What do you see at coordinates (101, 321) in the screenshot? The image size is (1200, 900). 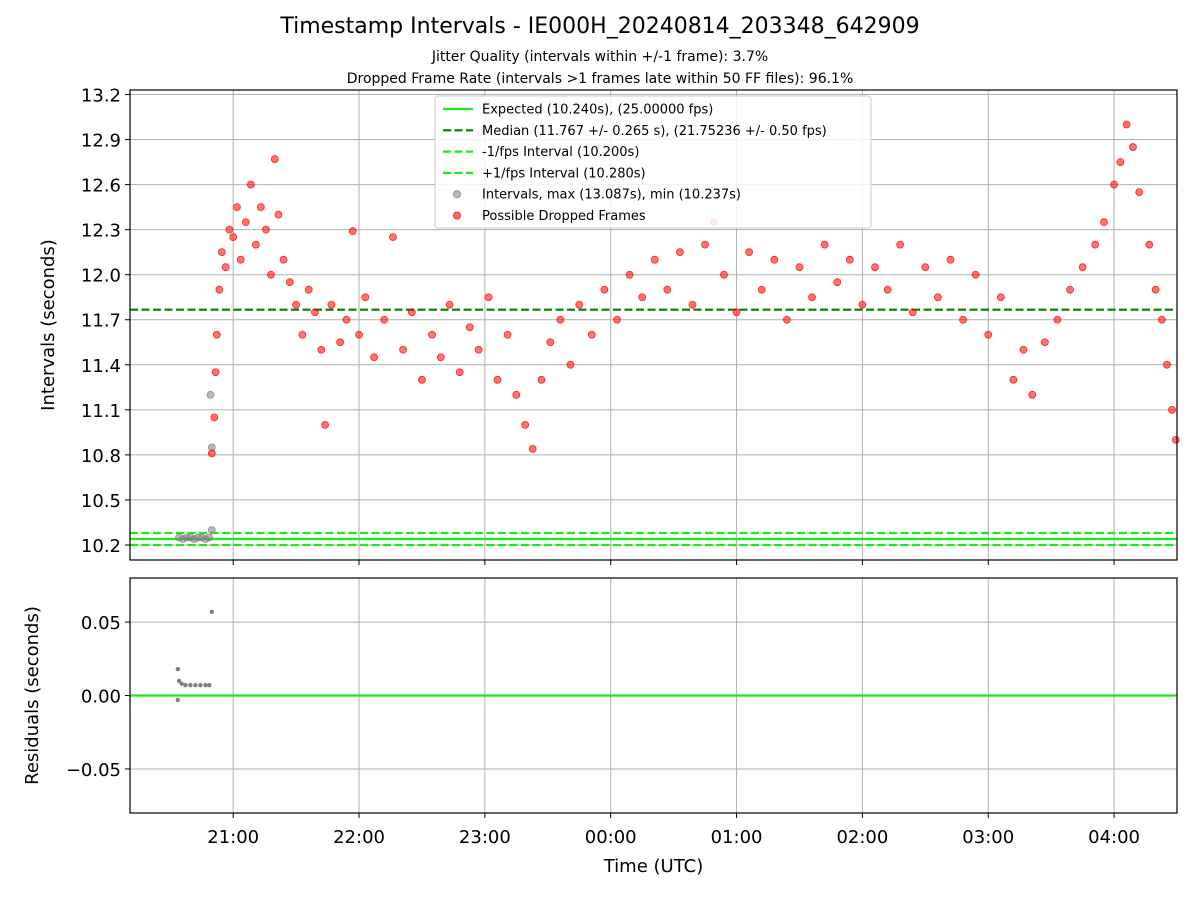 I see `y-tick-label: 11.7` at bounding box center [101, 321].